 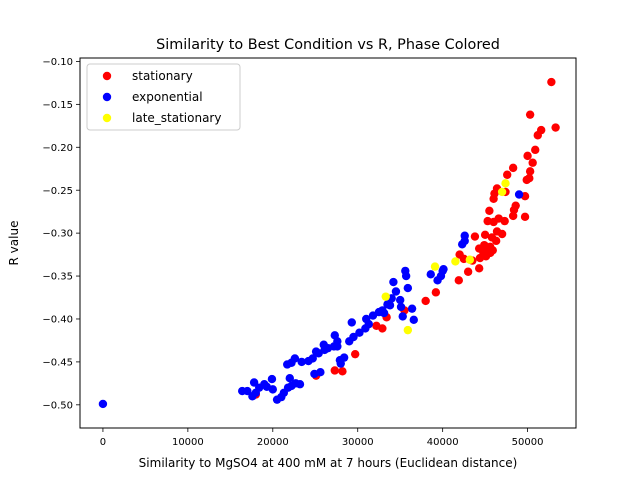 What do you see at coordinates (358, 442) in the screenshot?
I see `x-tick-label: 30000` at bounding box center [358, 442].